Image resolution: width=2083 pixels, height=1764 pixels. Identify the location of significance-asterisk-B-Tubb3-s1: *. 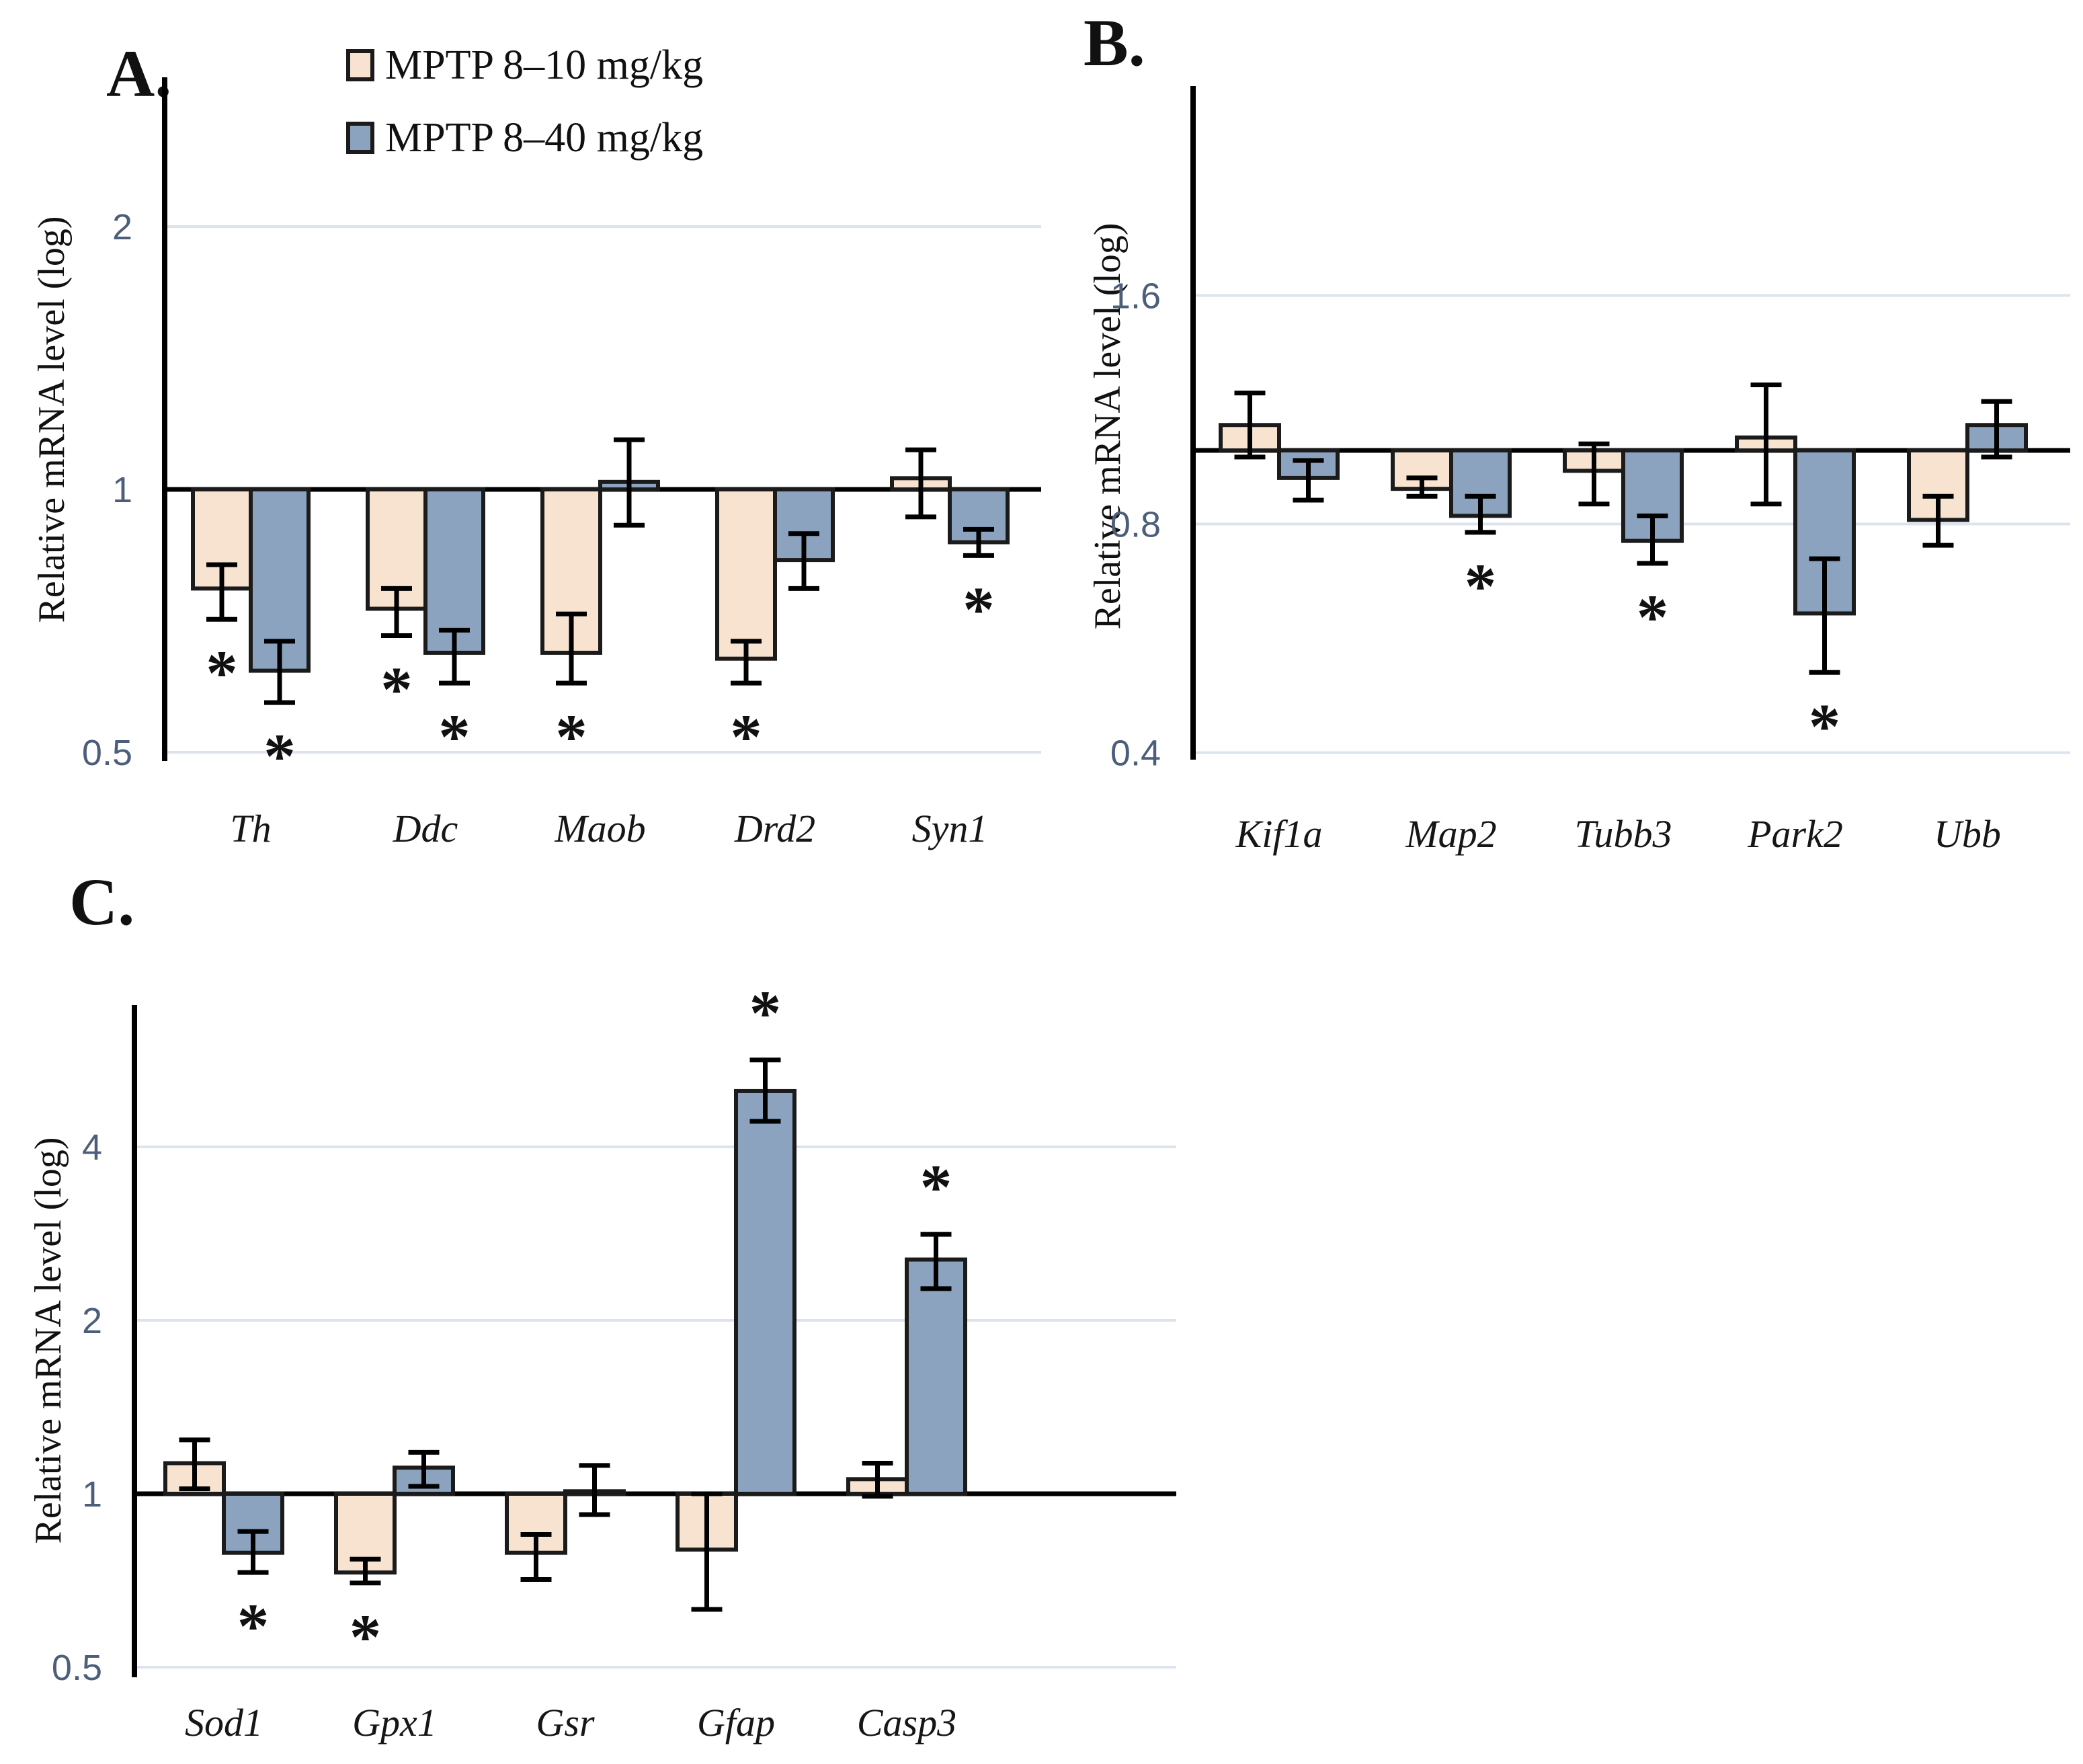
(1653, 617).